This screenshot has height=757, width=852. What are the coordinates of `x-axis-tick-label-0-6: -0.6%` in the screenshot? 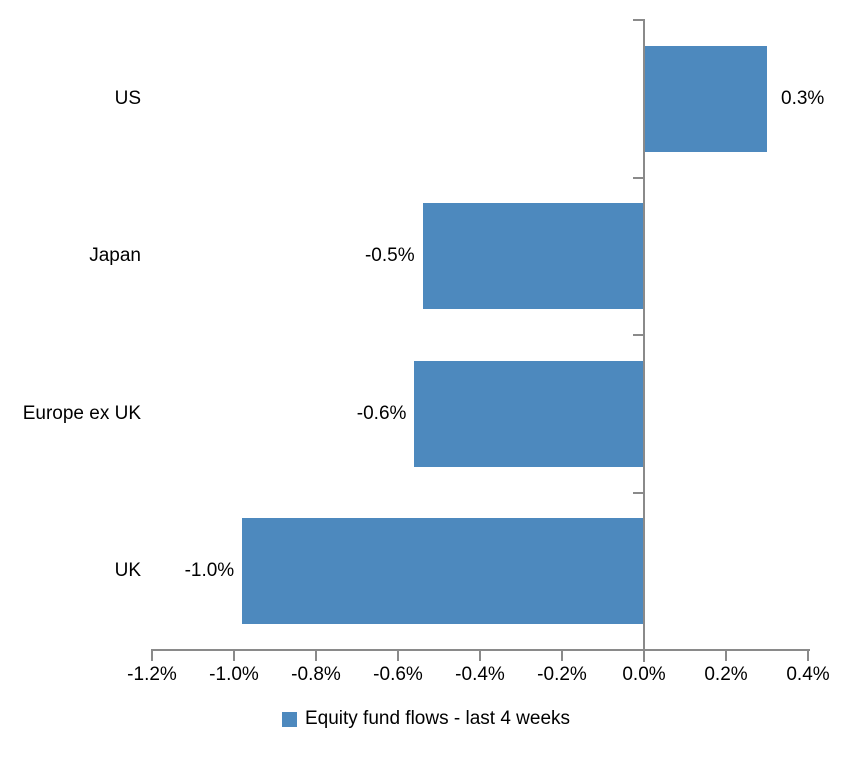 It's located at (398, 674).